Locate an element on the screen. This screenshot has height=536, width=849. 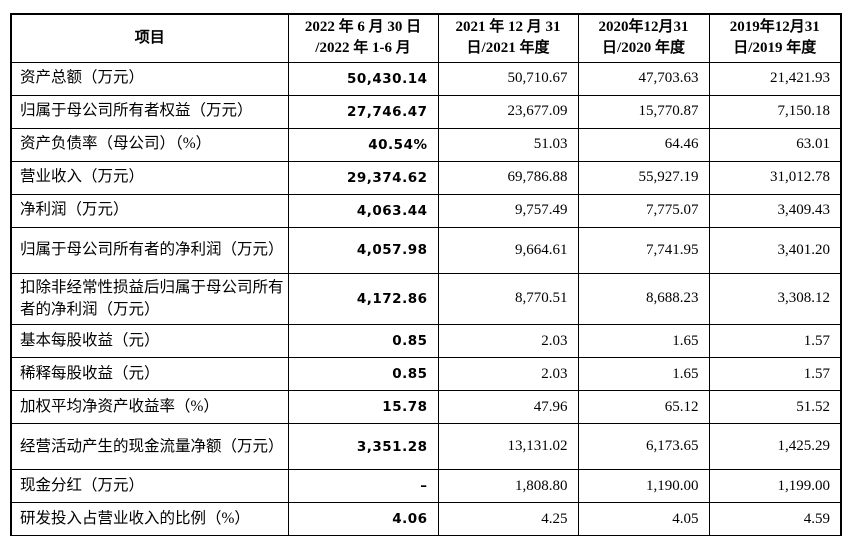
col-header-2020: 2020年12月31 日/2020 年度 is located at coordinates (643, 38).